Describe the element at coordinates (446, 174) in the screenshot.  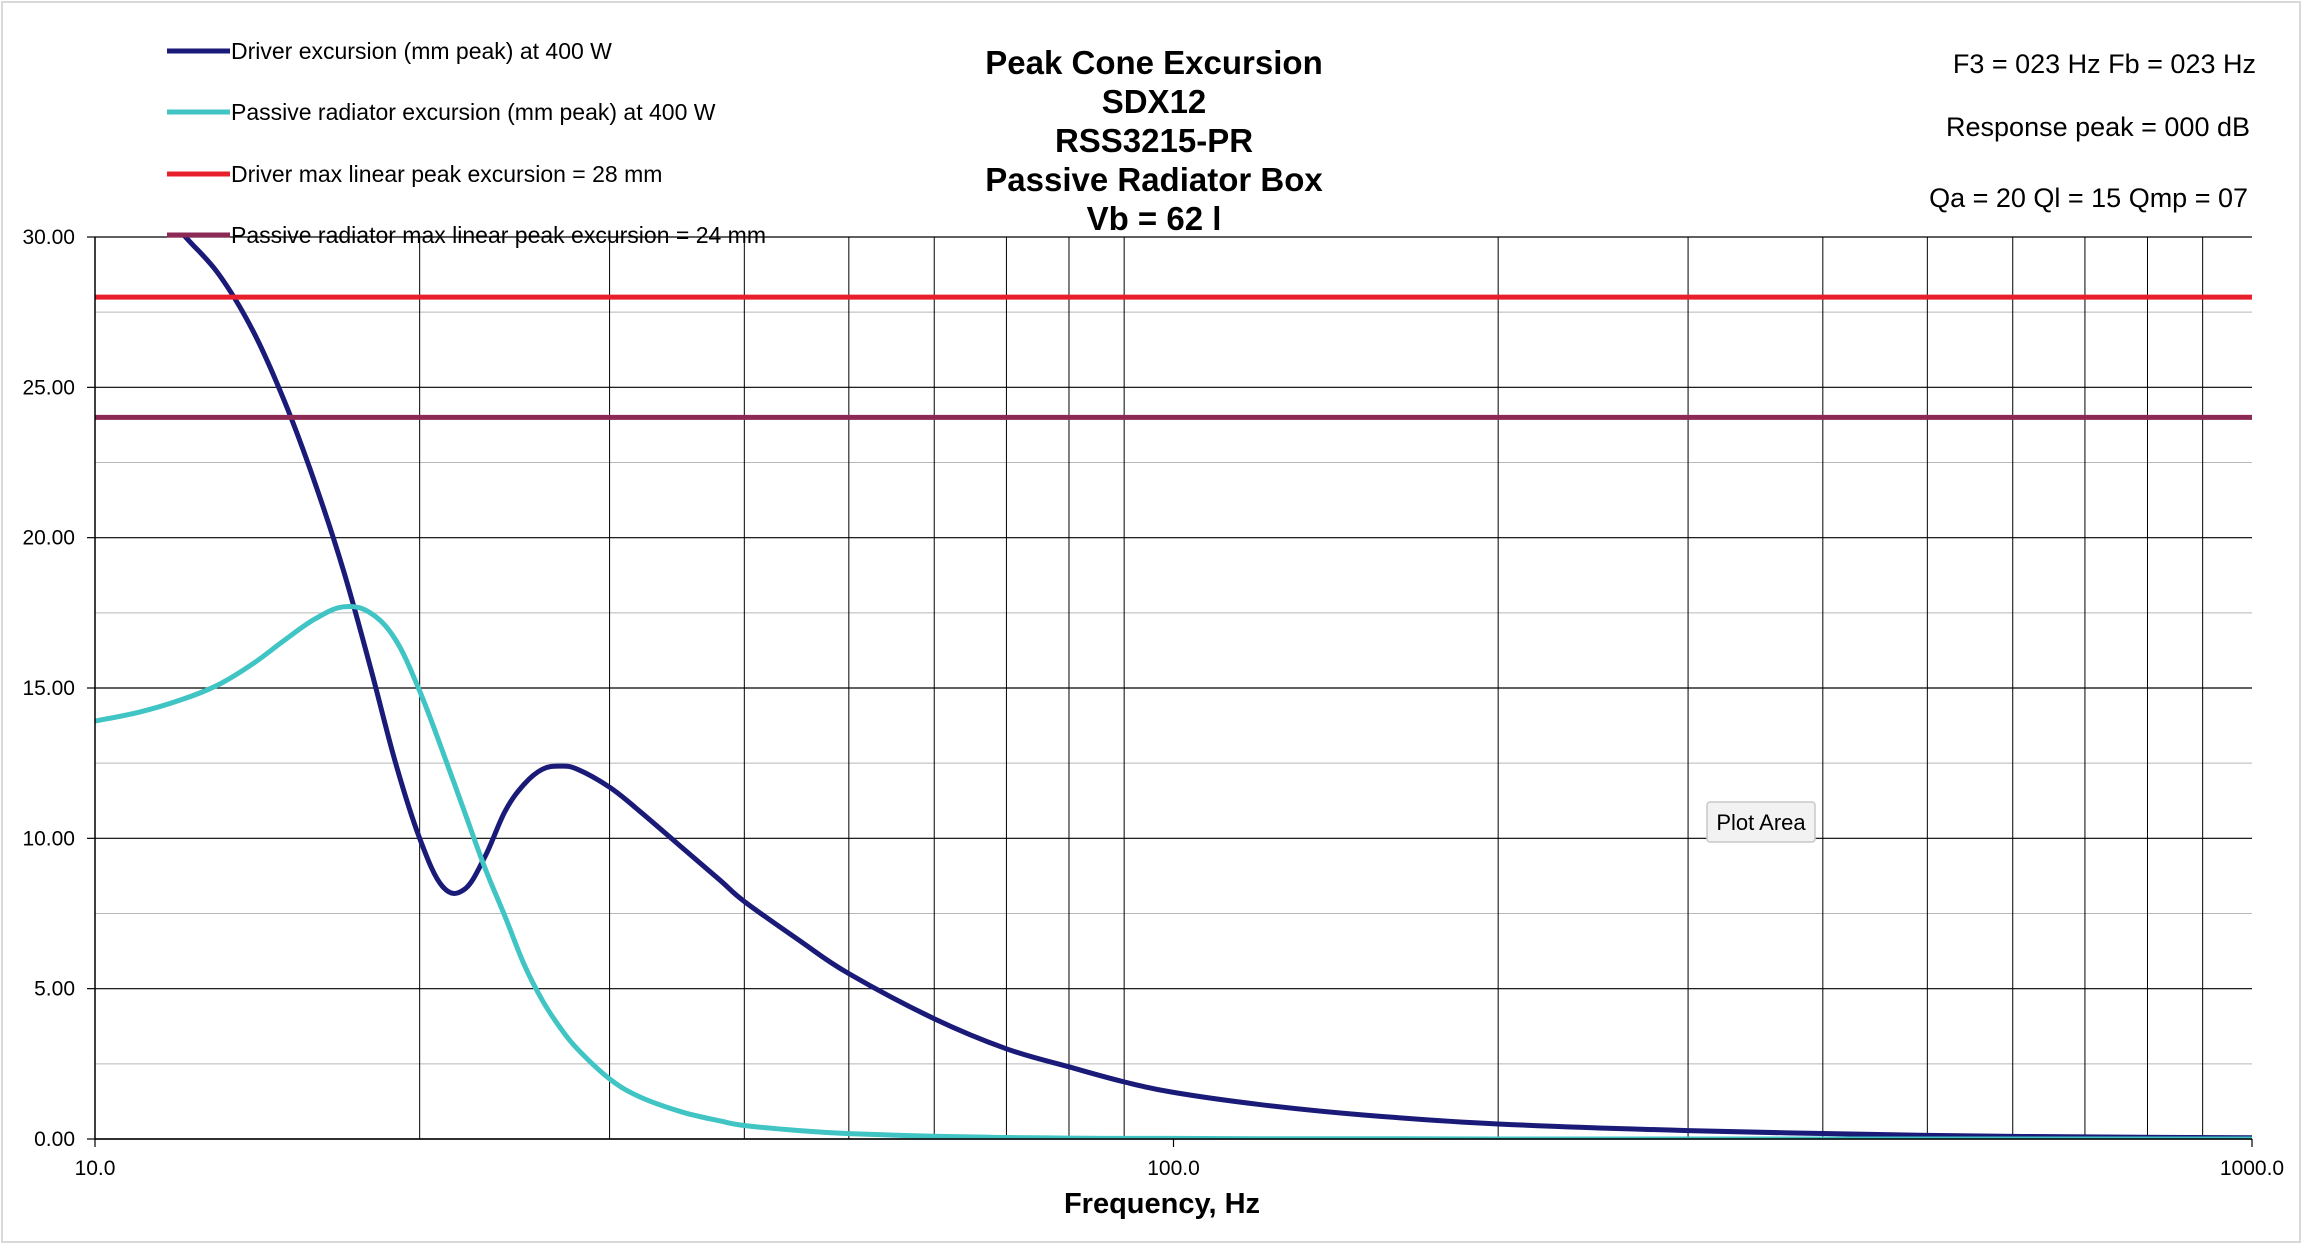
I see `legend-label-3: Driver max linear peak excursion = 28 mm` at that location.